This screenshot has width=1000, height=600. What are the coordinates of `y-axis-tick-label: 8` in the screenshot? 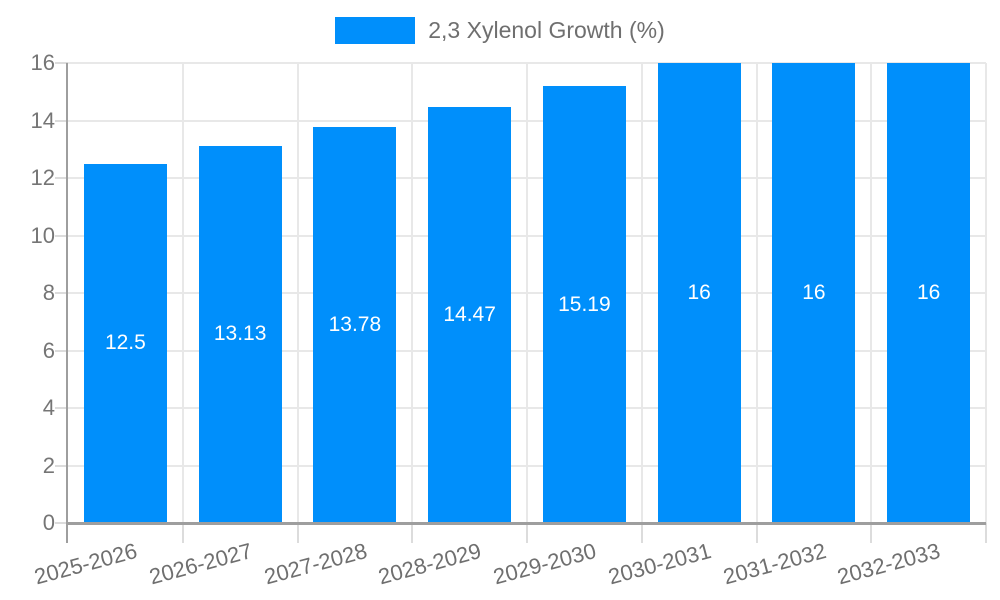 It's located at (48, 292).